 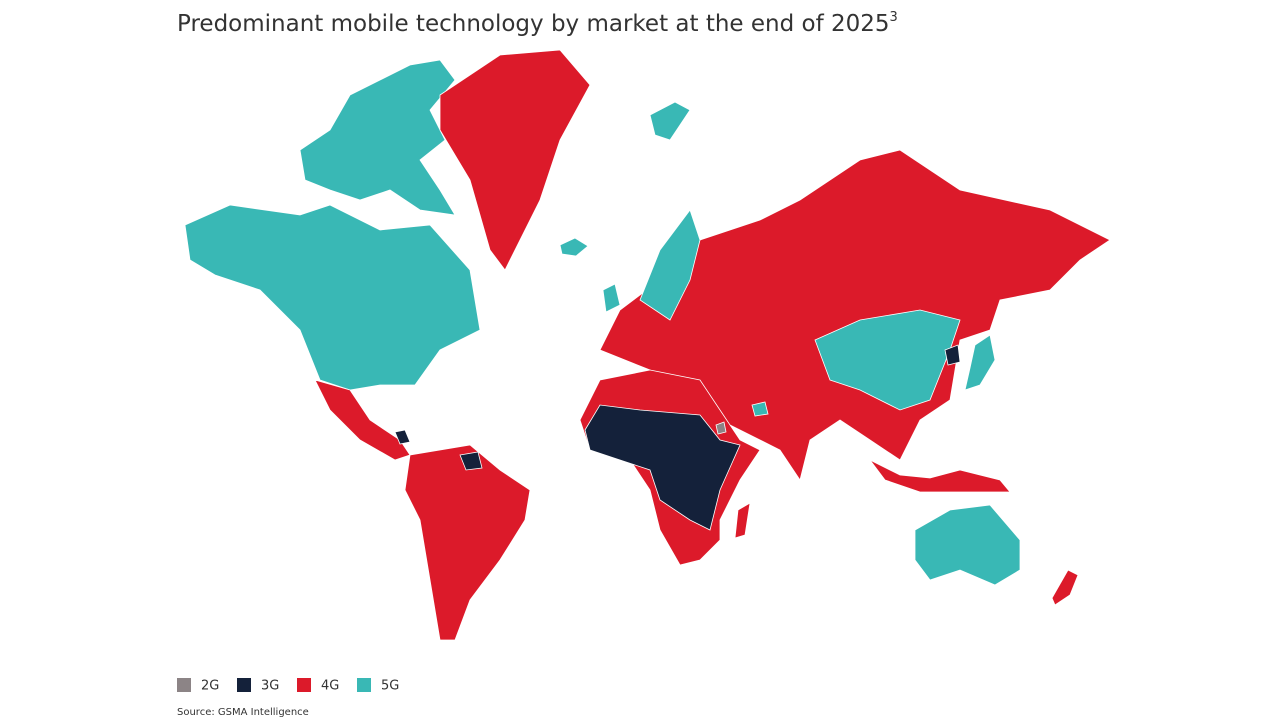 What do you see at coordinates (243, 712) in the screenshot?
I see `source: Source: GSMA Intelligence` at bounding box center [243, 712].